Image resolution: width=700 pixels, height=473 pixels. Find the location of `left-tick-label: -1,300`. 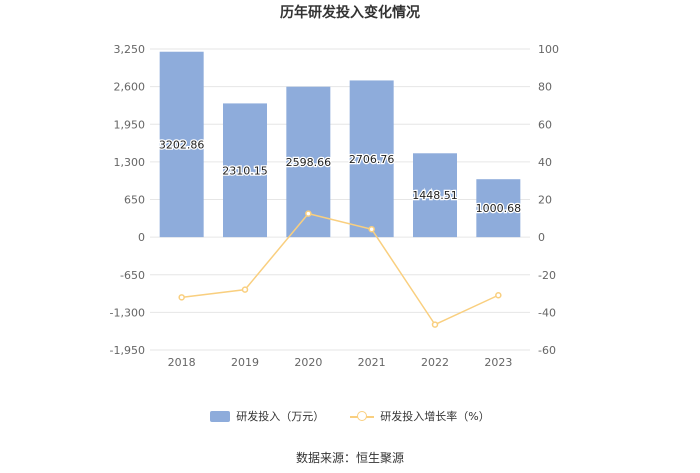

left-tick-label: -1,300 is located at coordinates (127, 312).